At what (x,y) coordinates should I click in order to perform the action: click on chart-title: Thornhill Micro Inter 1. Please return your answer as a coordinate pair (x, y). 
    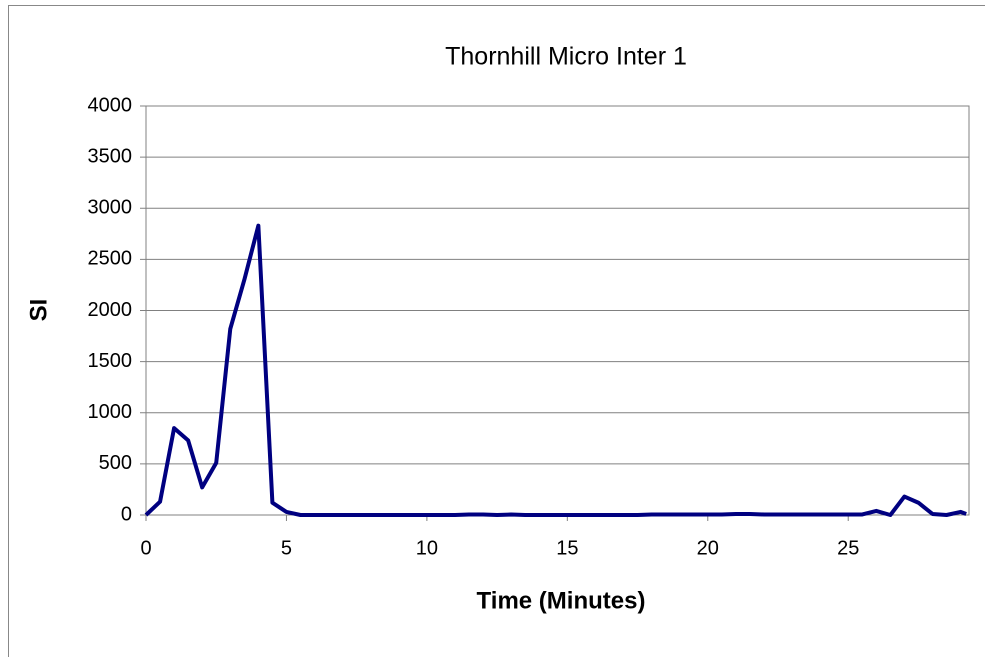
    Looking at the image, I should click on (566, 57).